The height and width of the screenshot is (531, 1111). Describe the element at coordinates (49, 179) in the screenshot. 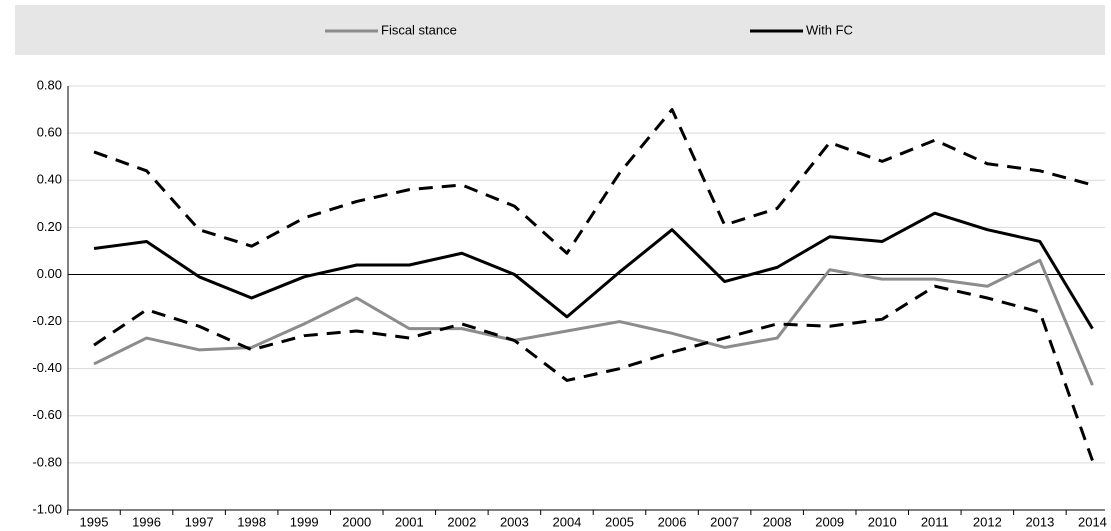

I see `y-tick-label: 0.40` at that location.